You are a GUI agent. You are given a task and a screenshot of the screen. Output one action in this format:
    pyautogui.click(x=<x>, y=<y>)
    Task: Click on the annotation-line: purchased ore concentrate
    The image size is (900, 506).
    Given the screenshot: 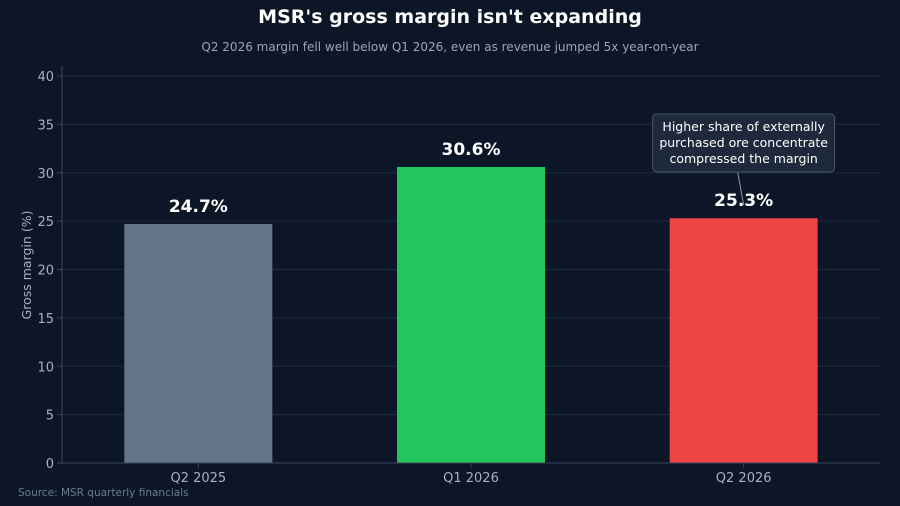 What is the action you would take?
    pyautogui.click(x=743, y=142)
    